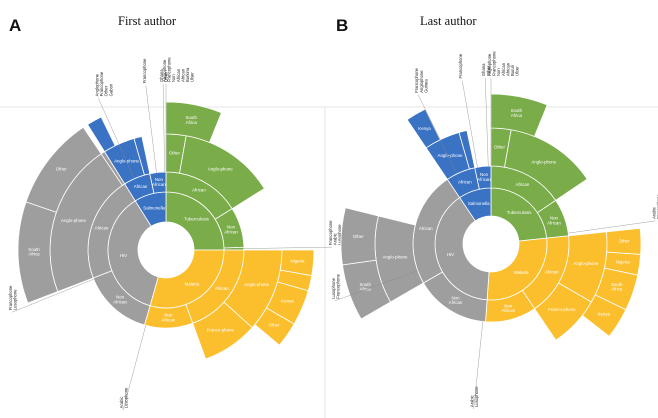 The image size is (658, 418). I want to click on callout-label-francophone-arabic-lusophone: FrancophoneArabicLusophone, so click(335, 232).